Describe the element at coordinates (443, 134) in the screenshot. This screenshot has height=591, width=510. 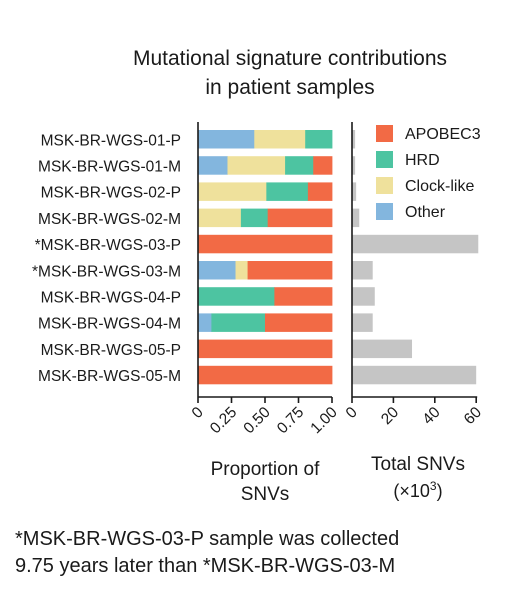
I see `legend-label: APOBEC3` at that location.